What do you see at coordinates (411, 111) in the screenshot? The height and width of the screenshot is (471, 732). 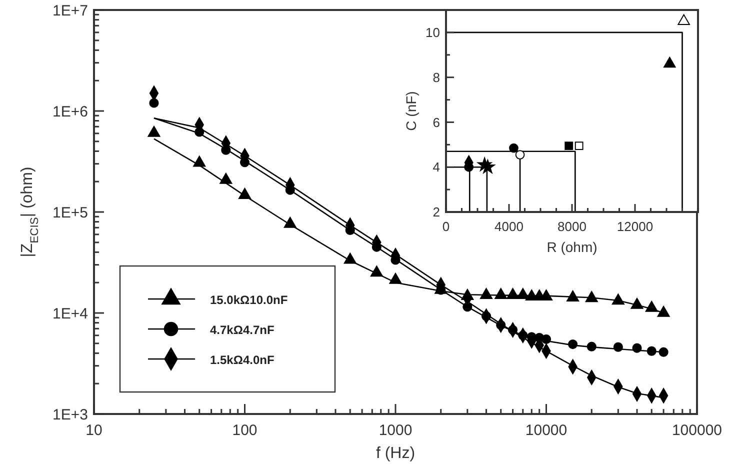 I see `y-axis-title: C (nF)` at bounding box center [411, 111].